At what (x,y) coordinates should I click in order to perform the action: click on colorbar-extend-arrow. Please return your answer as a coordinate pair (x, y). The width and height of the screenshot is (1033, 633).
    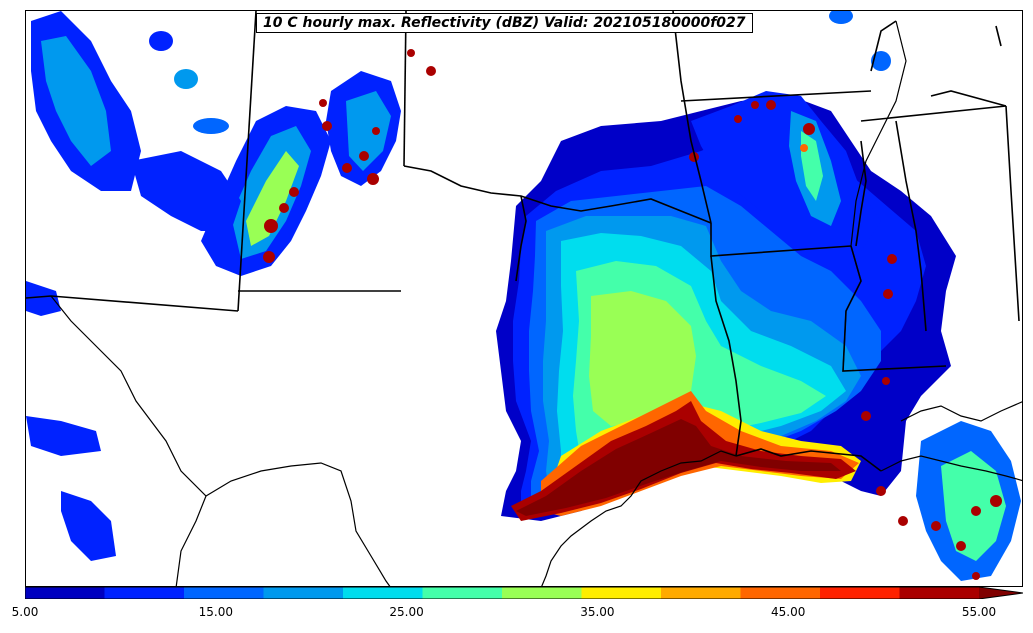
    Looking at the image, I should click on (1001, 593).